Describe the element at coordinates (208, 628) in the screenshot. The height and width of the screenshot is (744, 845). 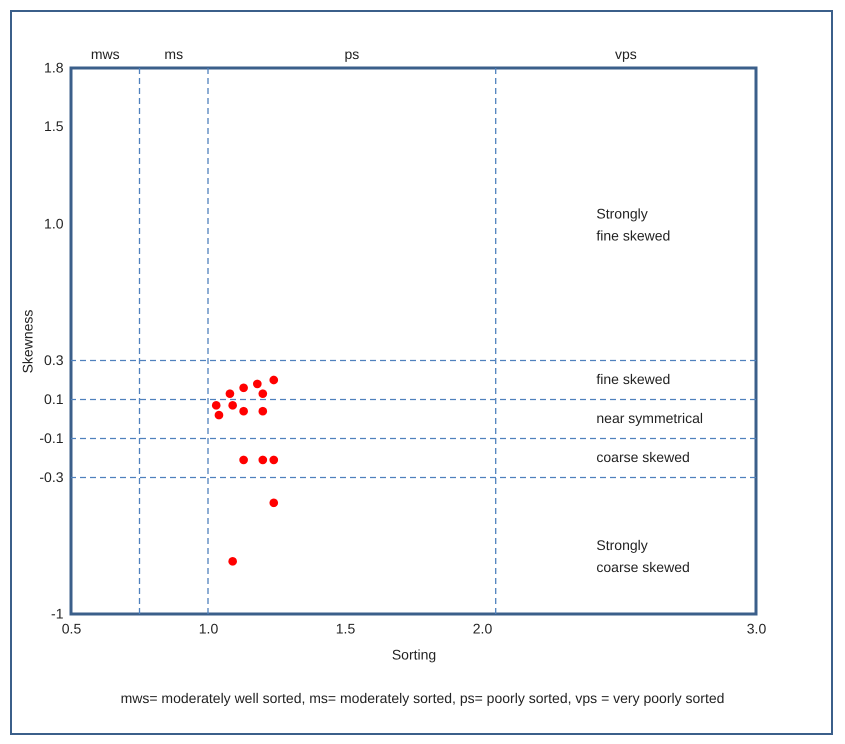
I see `x-tick-label: 1.0` at that location.